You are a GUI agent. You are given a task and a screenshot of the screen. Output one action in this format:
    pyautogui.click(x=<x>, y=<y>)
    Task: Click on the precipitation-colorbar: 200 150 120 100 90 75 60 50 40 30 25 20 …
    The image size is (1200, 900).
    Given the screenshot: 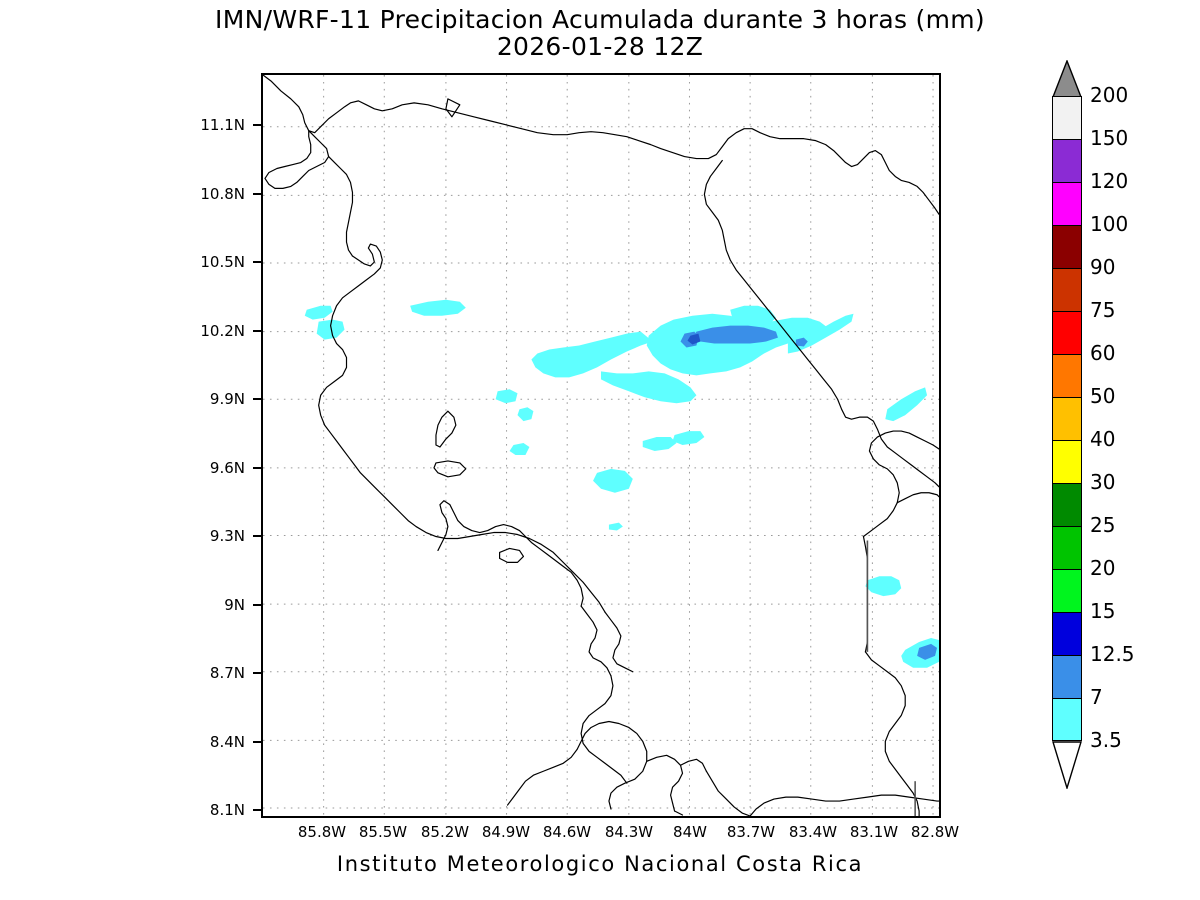 What is the action you would take?
    pyautogui.click(x=1093, y=438)
    